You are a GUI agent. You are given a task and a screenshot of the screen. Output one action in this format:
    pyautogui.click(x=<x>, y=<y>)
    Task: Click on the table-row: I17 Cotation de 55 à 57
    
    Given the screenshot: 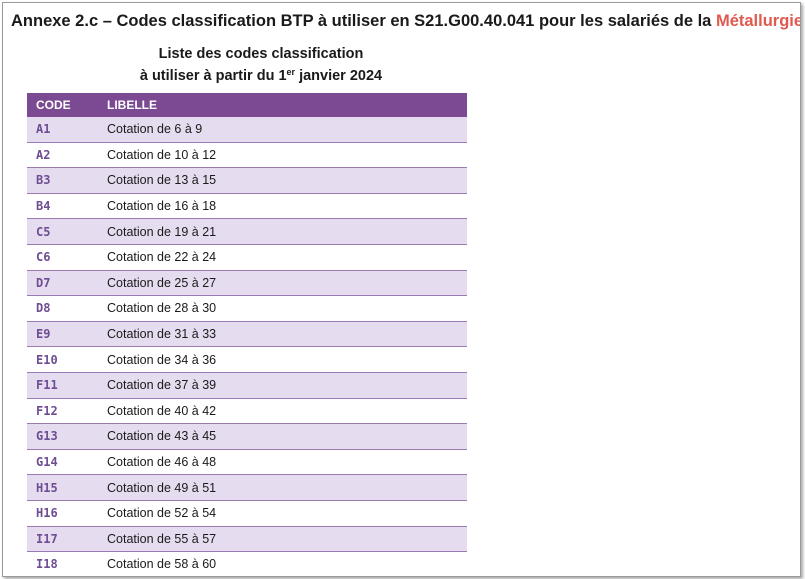 What is the action you would take?
    pyautogui.click(x=247, y=539)
    